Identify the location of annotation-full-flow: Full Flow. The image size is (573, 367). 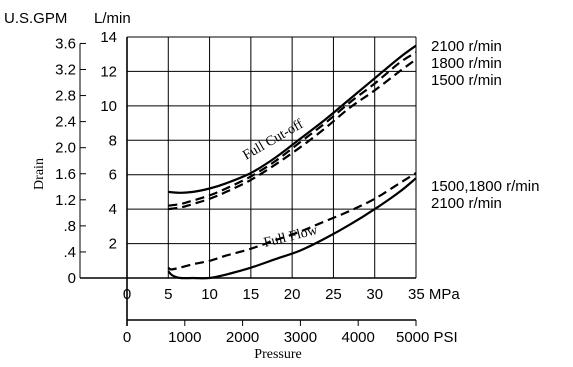
(291, 237).